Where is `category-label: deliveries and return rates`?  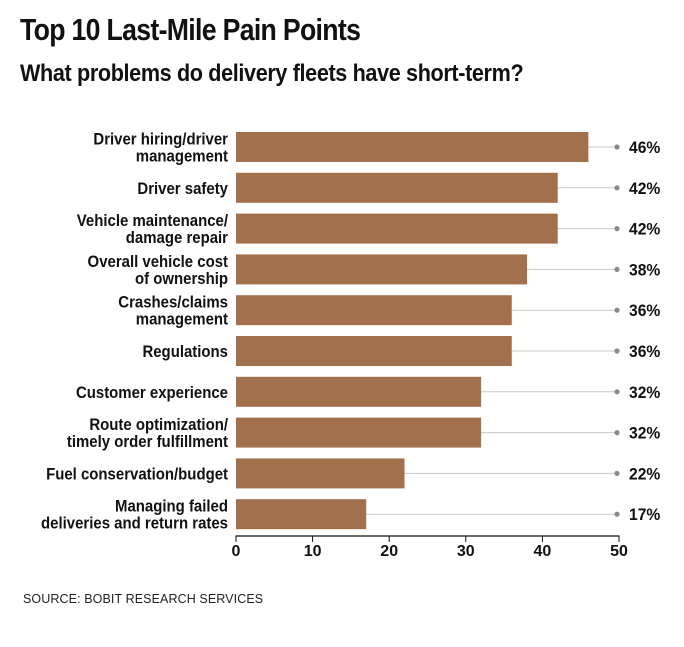
category-label: deliveries and return rates is located at coordinates (134, 524).